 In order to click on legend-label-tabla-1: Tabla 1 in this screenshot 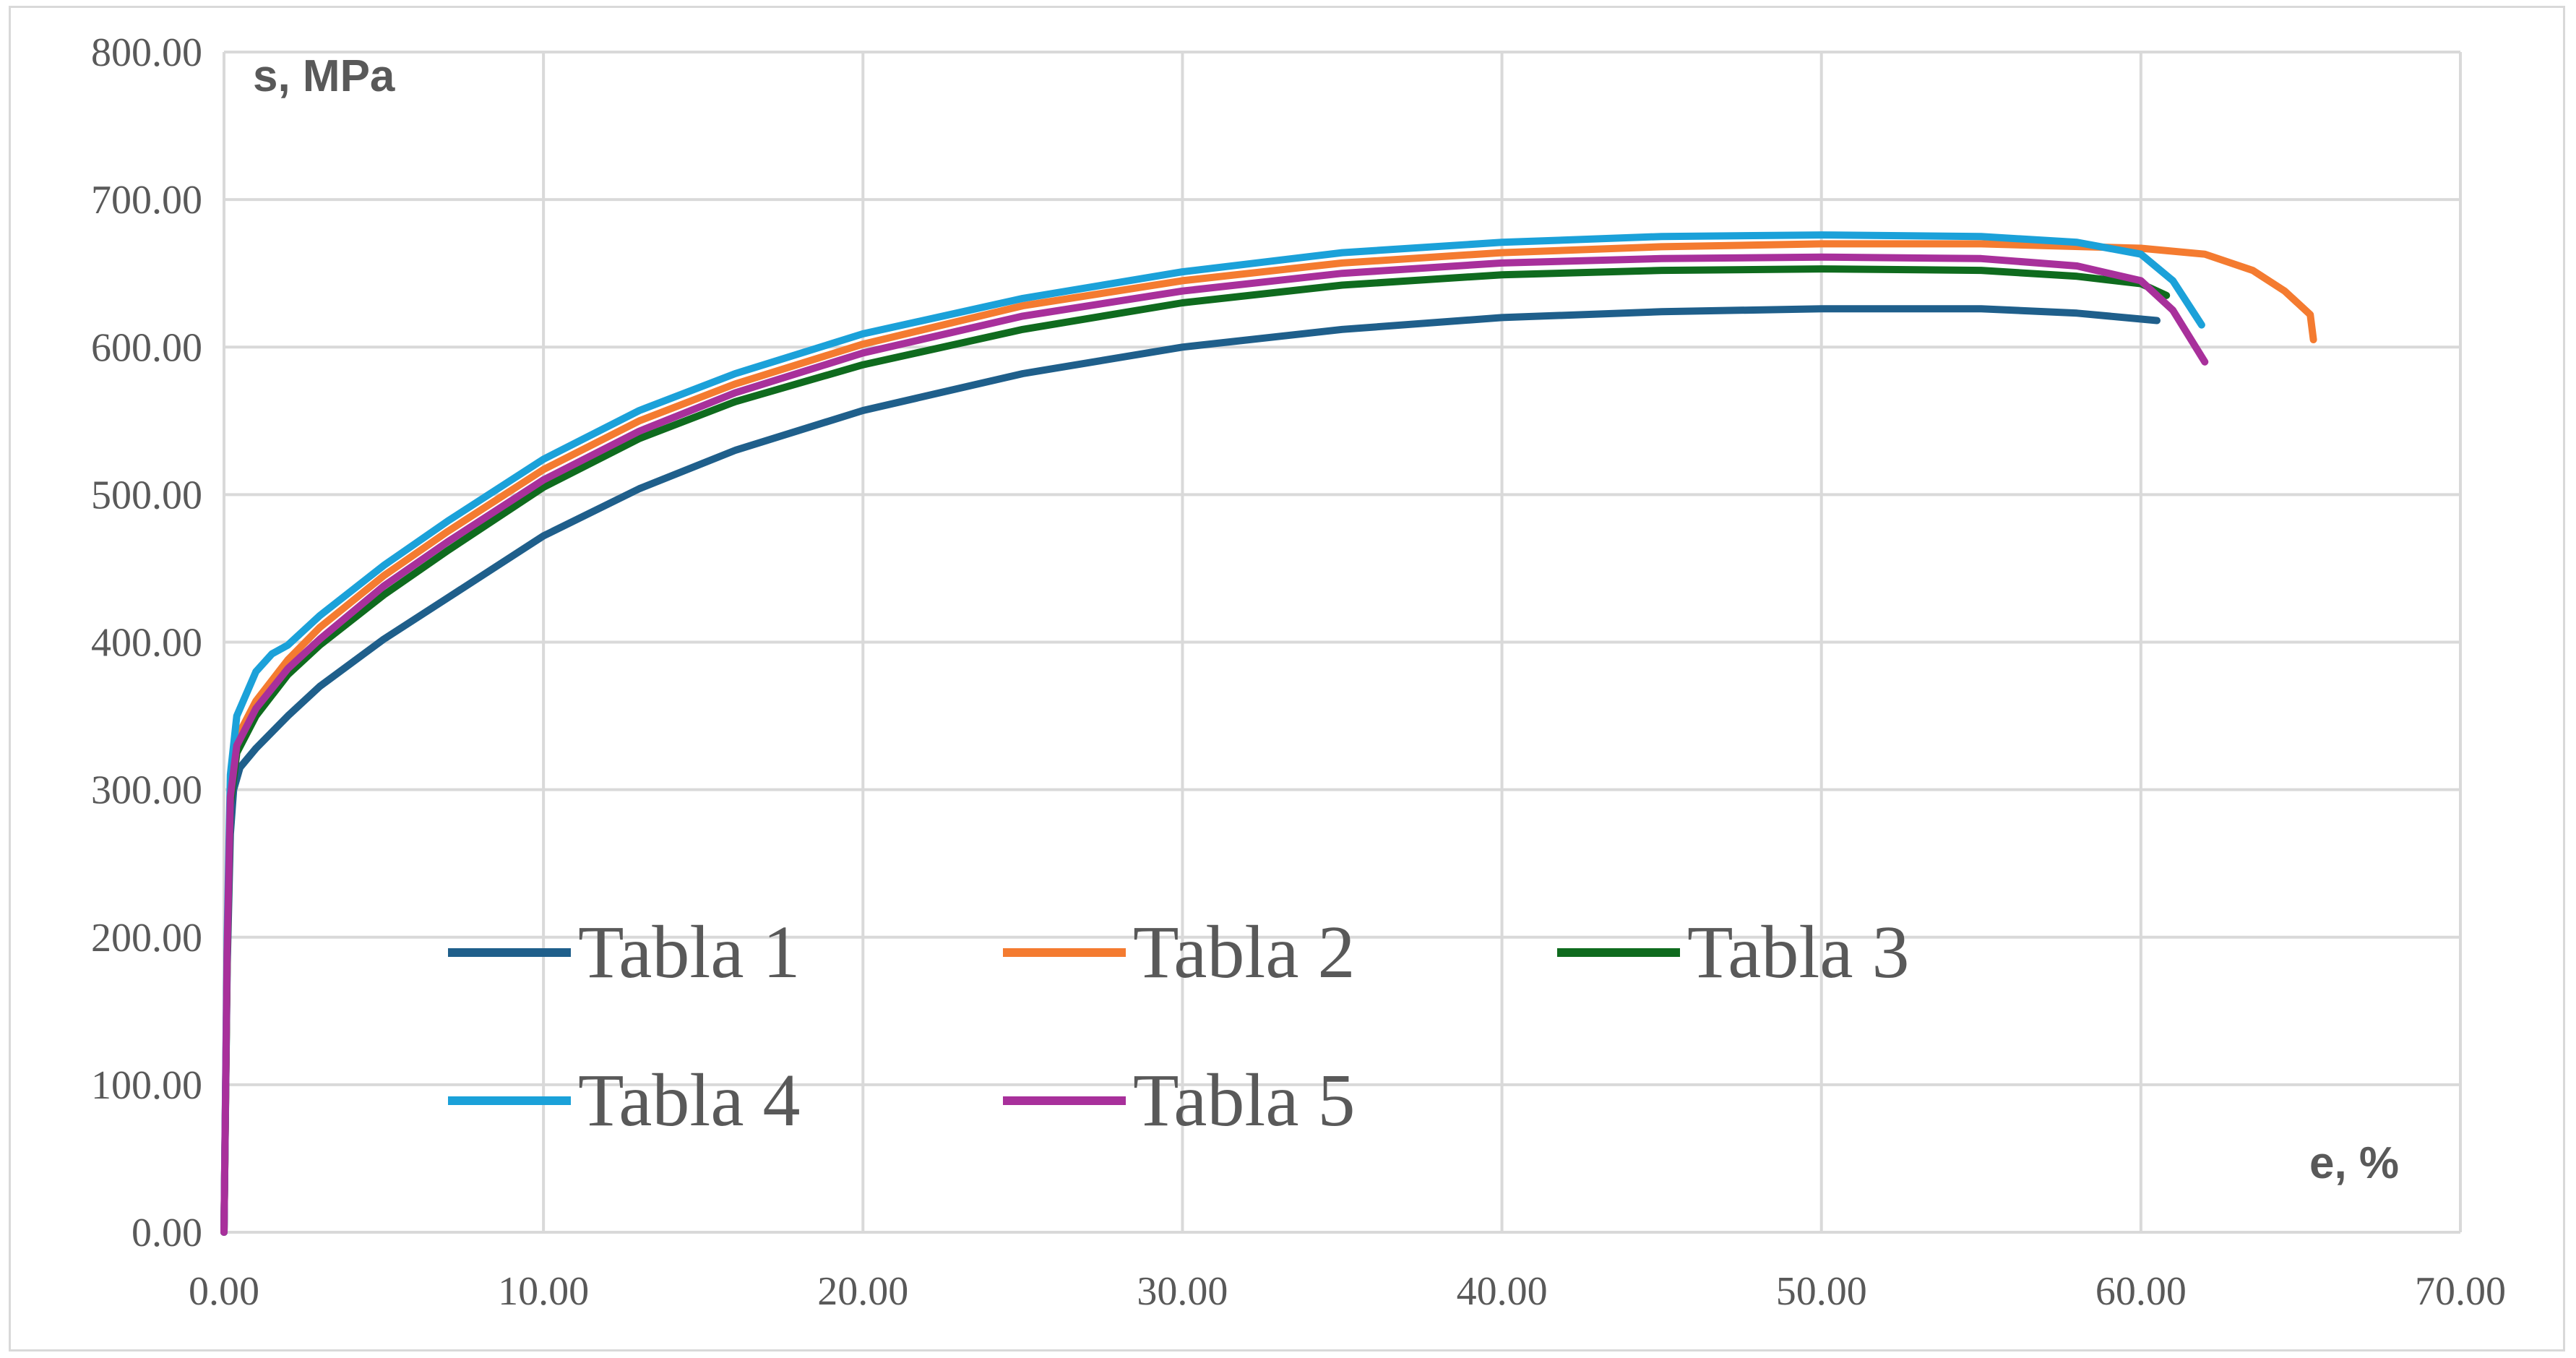, I will do `click(689, 952)`.